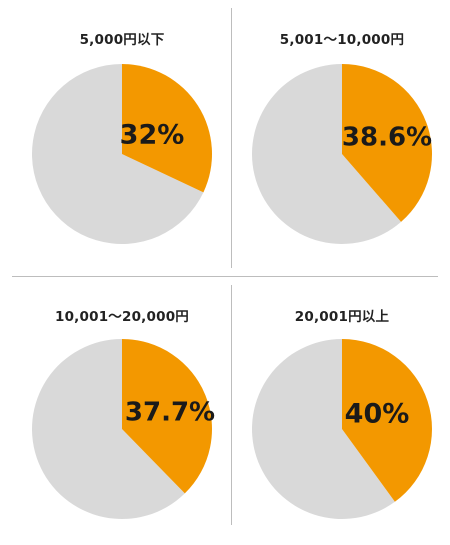  What do you see at coordinates (342, 40) in the screenshot?
I see `chart-title: 5,001～10,000円` at bounding box center [342, 40].